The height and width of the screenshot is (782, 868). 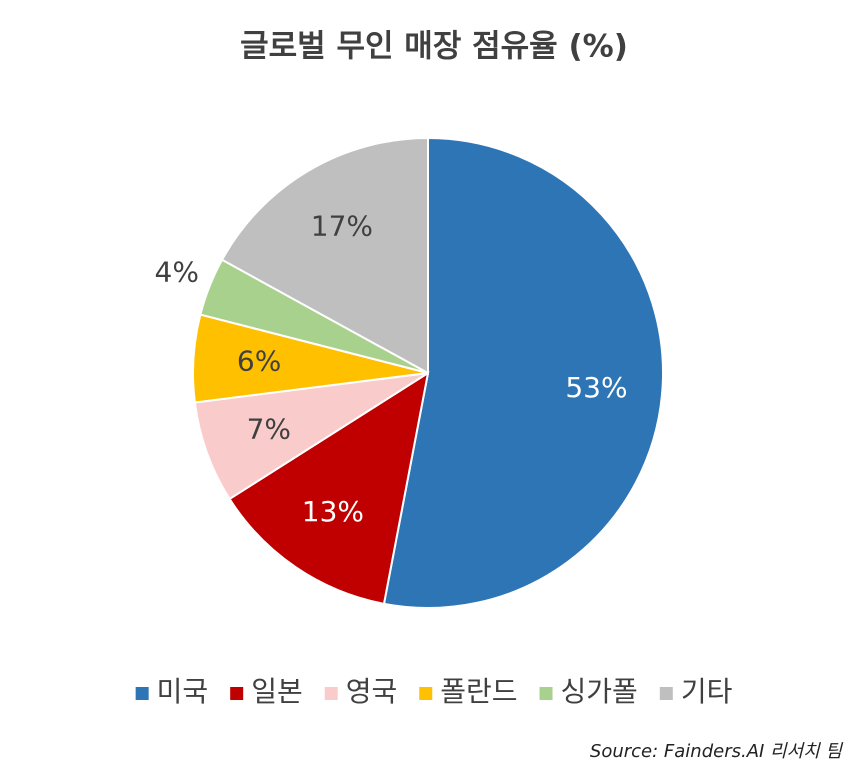 I want to click on data-label: 53%, so click(x=596, y=387).